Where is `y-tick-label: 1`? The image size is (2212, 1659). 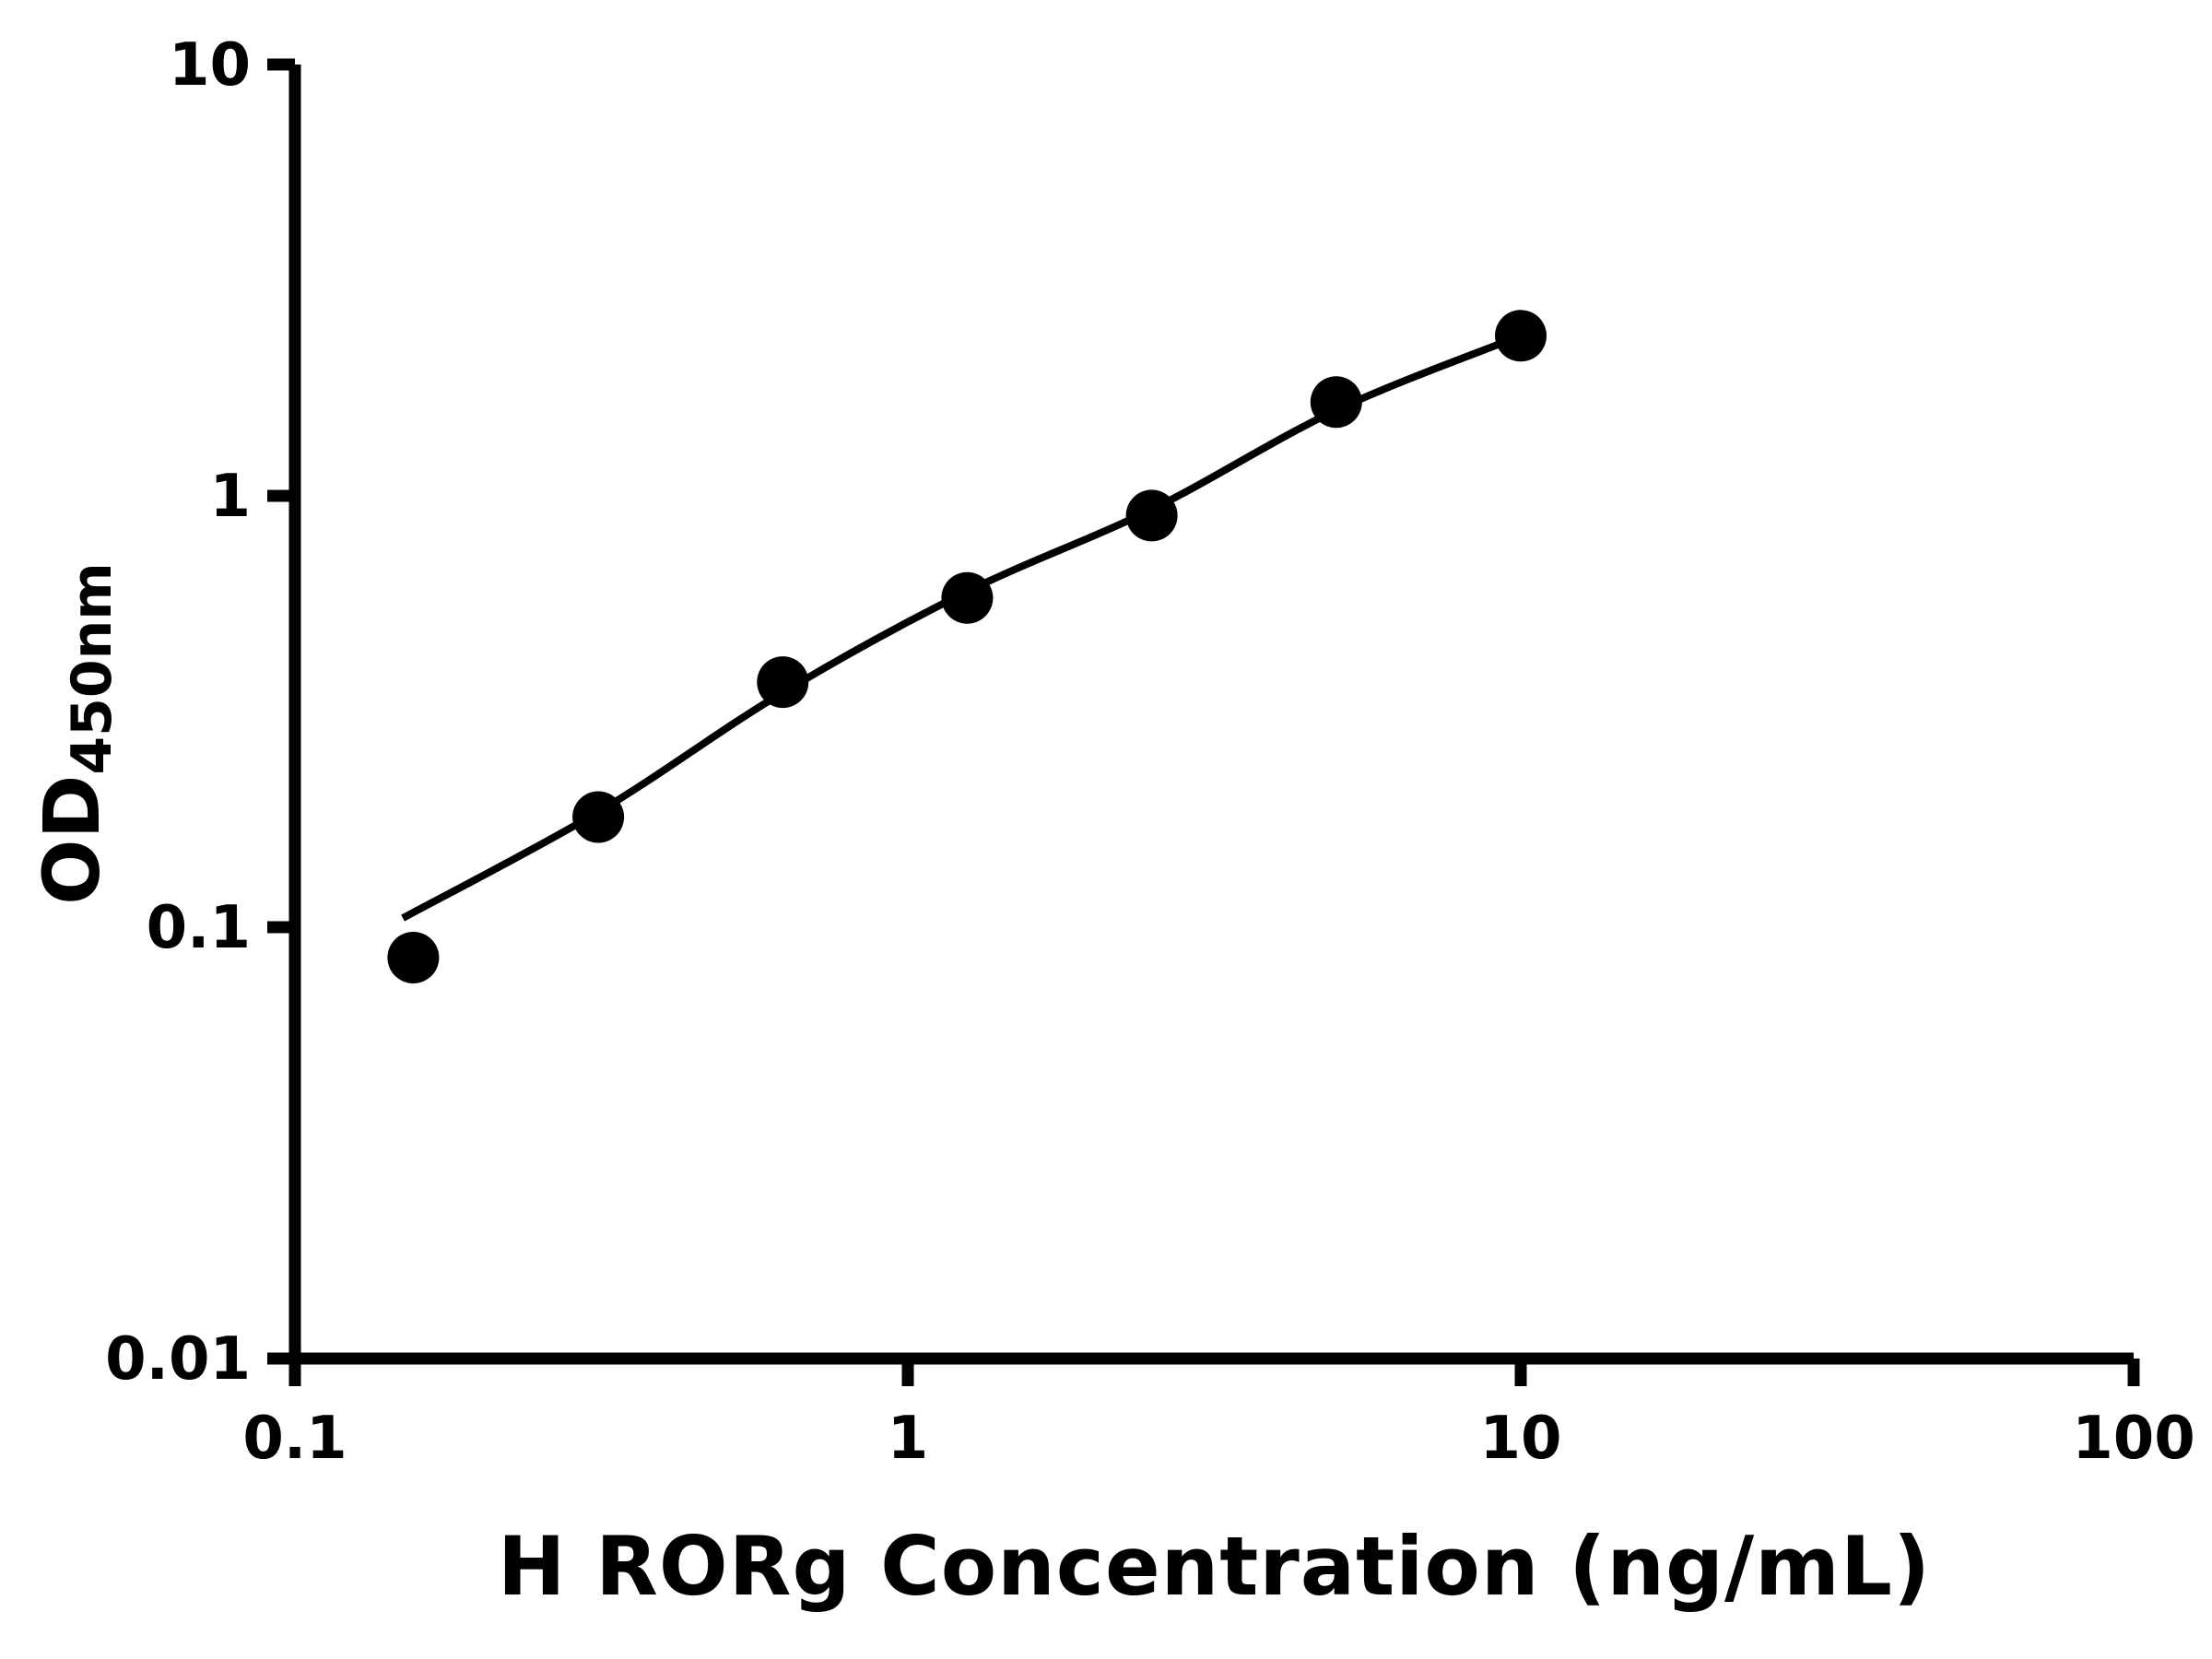
y-tick-label: 1 is located at coordinates (230, 497).